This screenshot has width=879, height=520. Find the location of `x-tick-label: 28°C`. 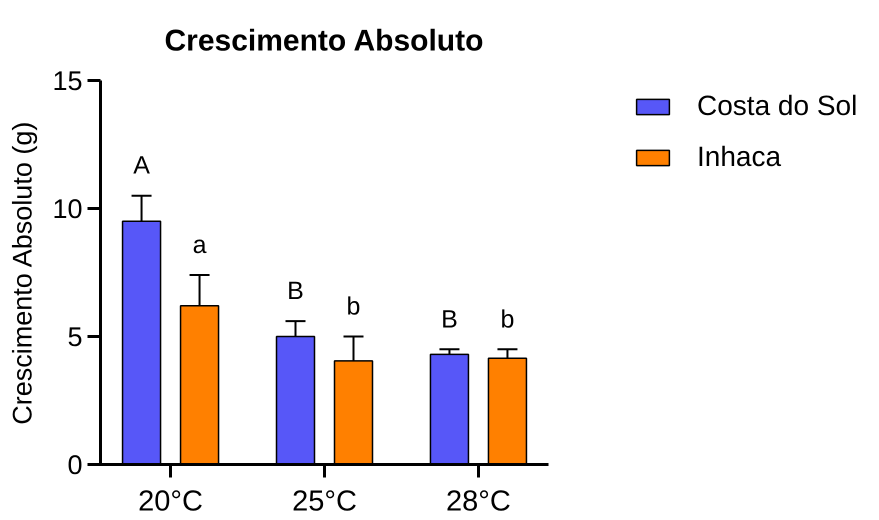

x-tick-label: 28°C is located at coordinates (478, 502).